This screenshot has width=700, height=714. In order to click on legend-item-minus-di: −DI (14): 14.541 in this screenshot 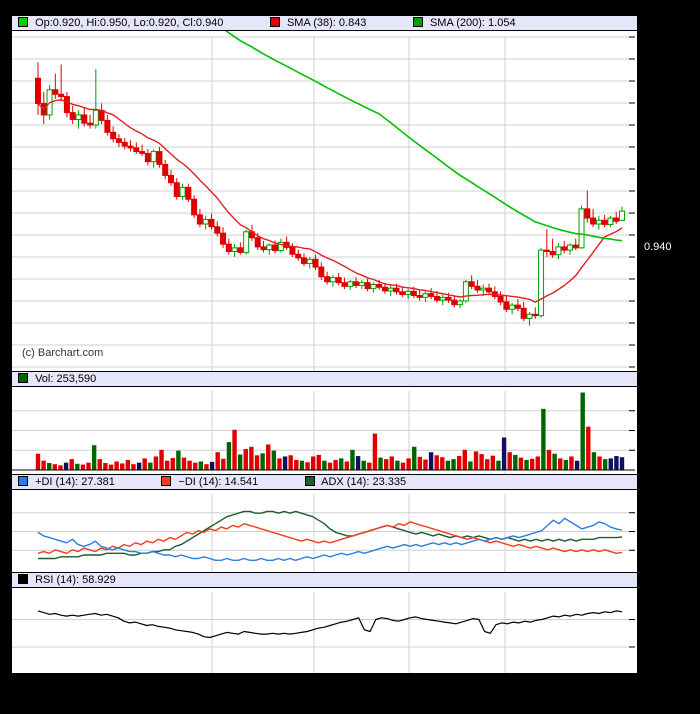, I will do `click(206, 482)`.